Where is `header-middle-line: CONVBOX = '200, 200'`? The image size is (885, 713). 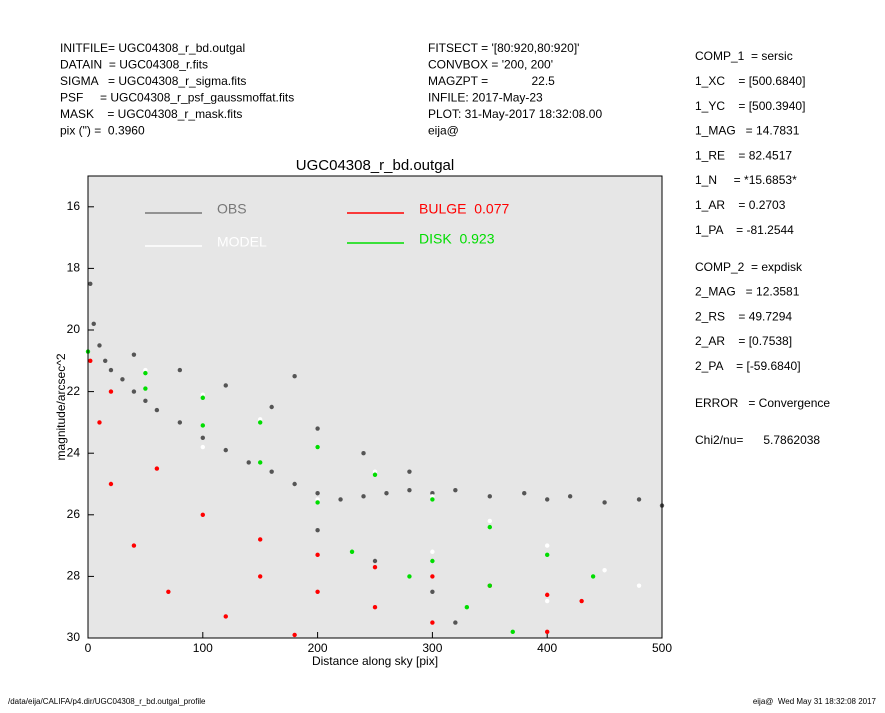
header-middle-line: CONVBOX = '200, 200' is located at coordinates (490, 65).